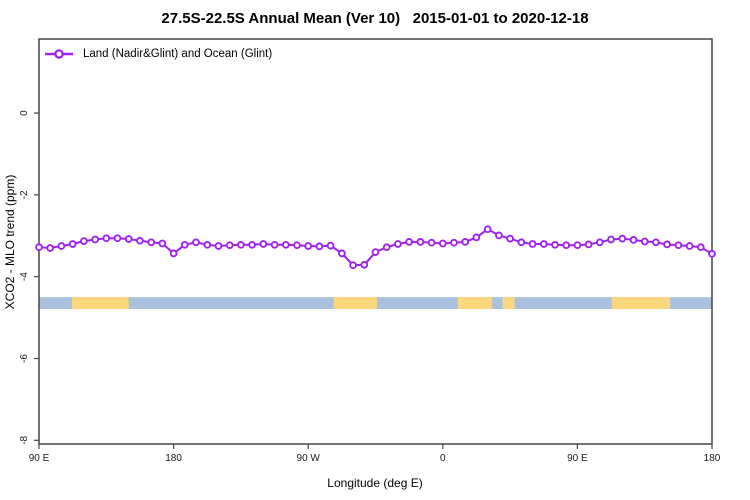 The image size is (750, 500). I want to click on y-tick-label: -2, so click(24, 194).